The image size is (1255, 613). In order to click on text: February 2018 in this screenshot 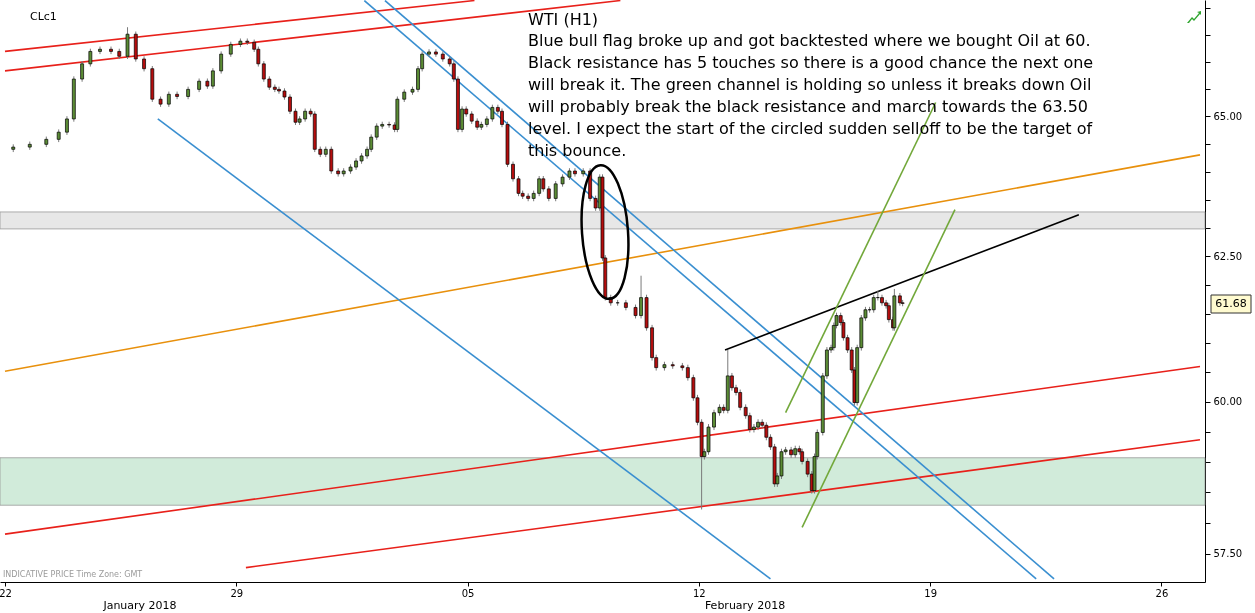, I will do `click(745, 605)`.